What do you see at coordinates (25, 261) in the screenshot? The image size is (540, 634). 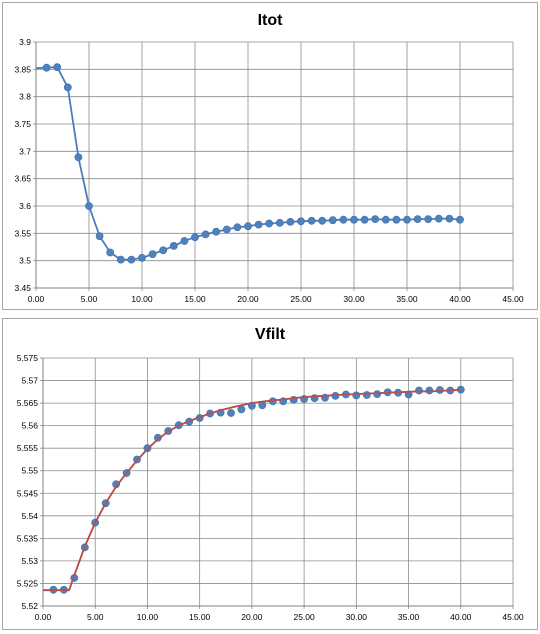 I see `y-tick-label: 3.5` at bounding box center [25, 261].